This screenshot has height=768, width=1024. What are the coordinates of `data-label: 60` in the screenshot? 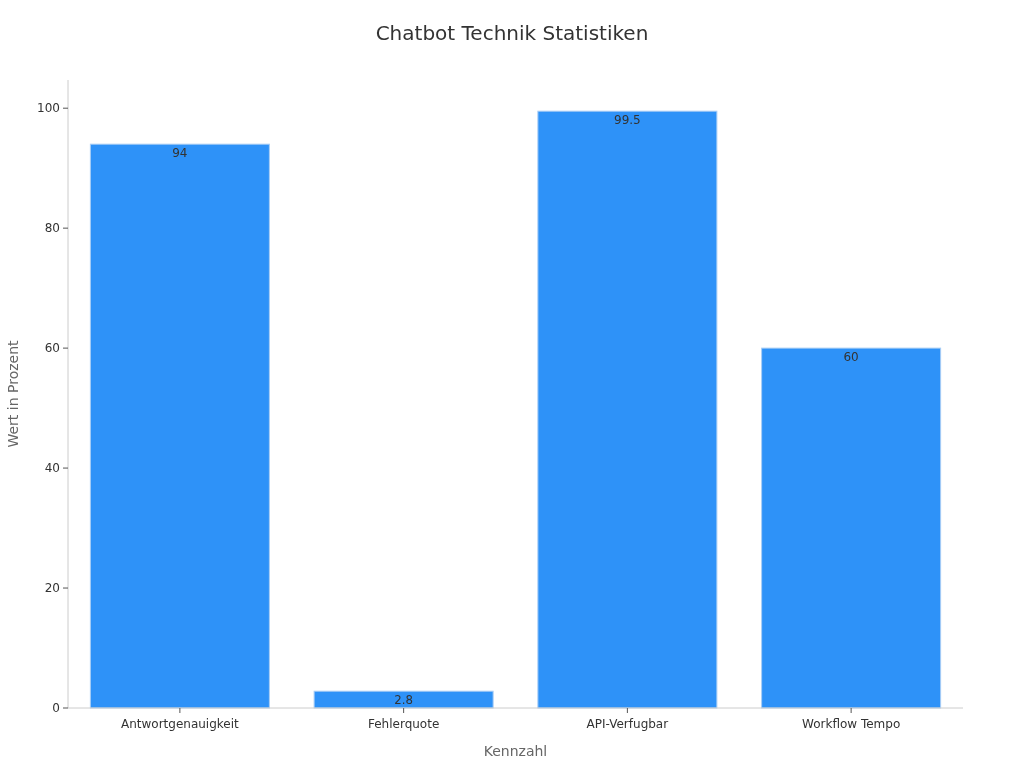 It's located at (851, 357).